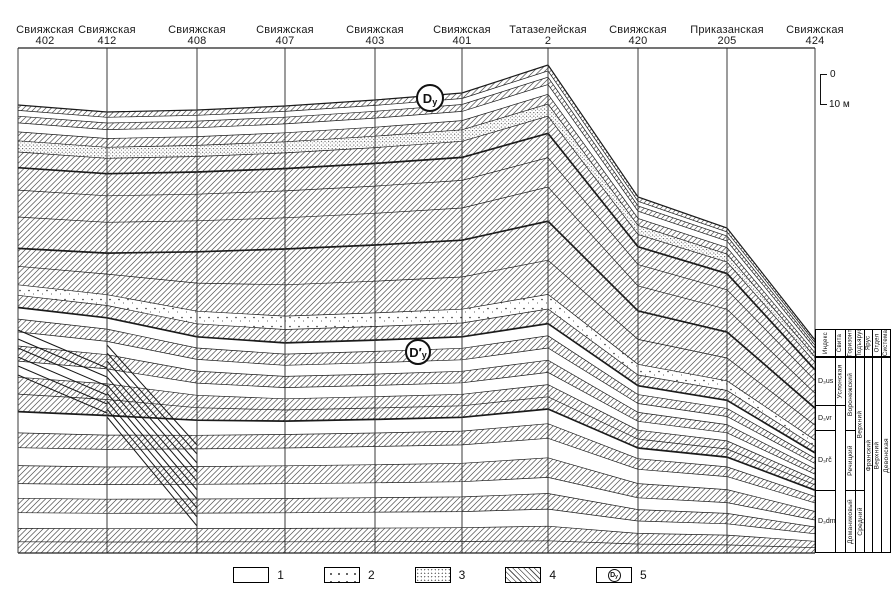  Describe the element at coordinates (462, 575) in the screenshot. I see `legend-item-number: 3` at that location.